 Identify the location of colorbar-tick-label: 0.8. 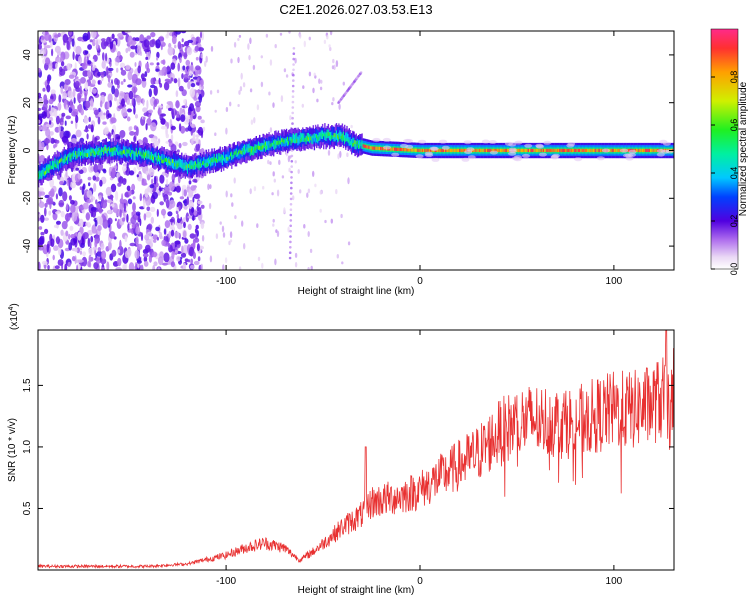
(734, 77).